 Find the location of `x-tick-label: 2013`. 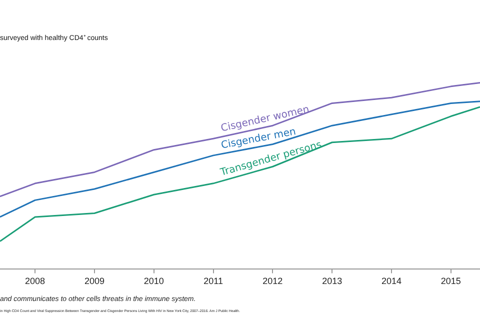

x-tick-label: 2013 is located at coordinates (332, 281).